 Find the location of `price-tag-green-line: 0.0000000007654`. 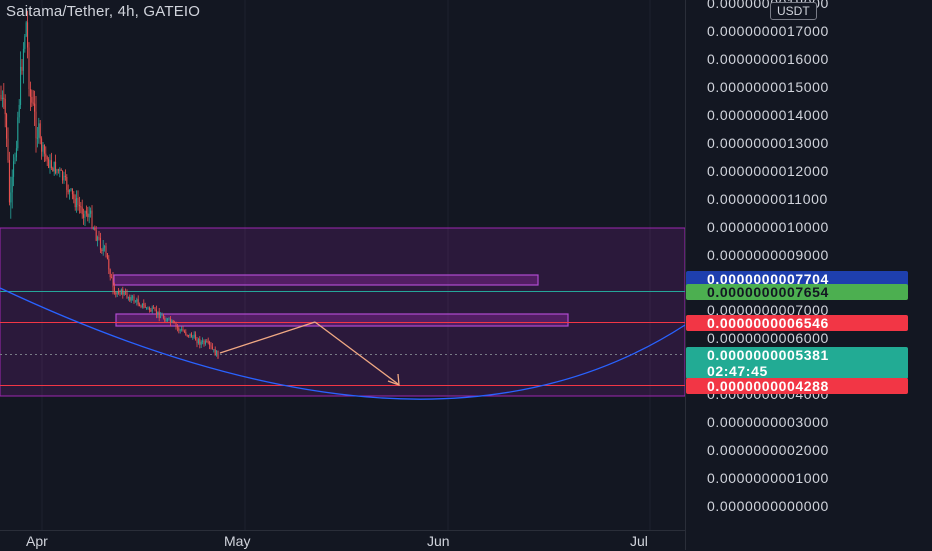

price-tag-green-line: 0.0000000007654 is located at coordinates (797, 292).